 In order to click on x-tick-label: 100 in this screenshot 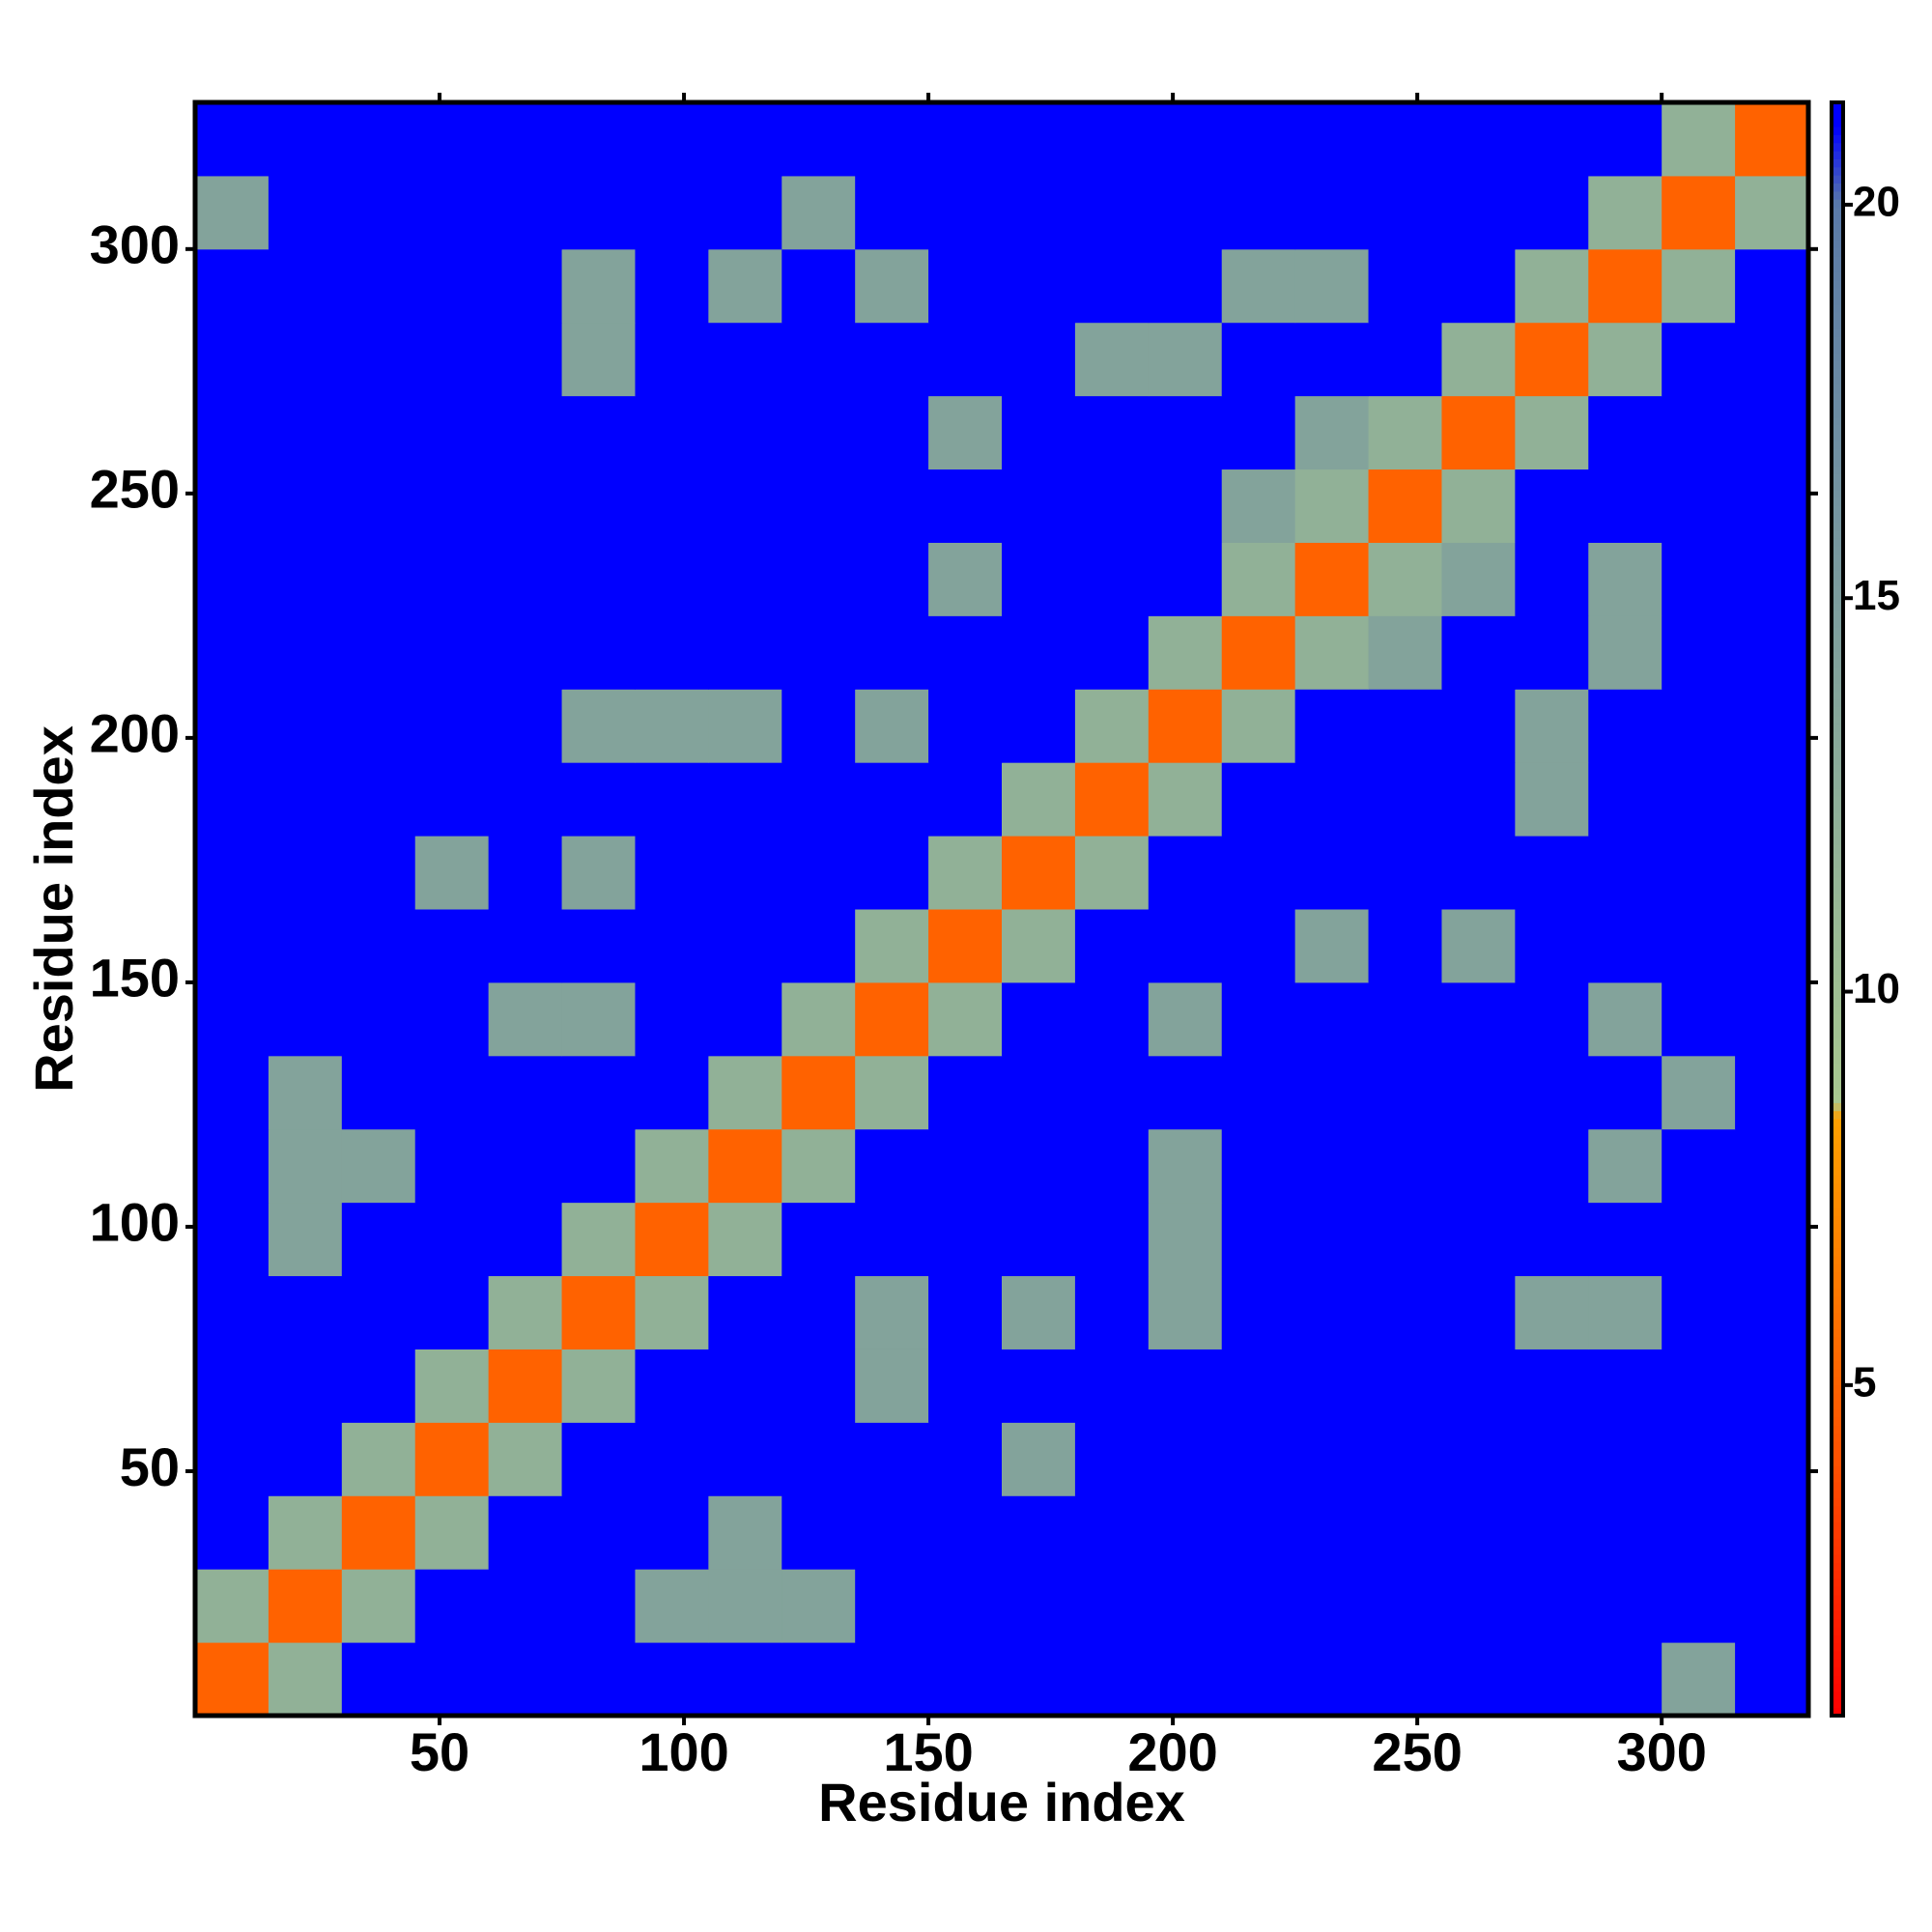, I will do `click(683, 1751)`.